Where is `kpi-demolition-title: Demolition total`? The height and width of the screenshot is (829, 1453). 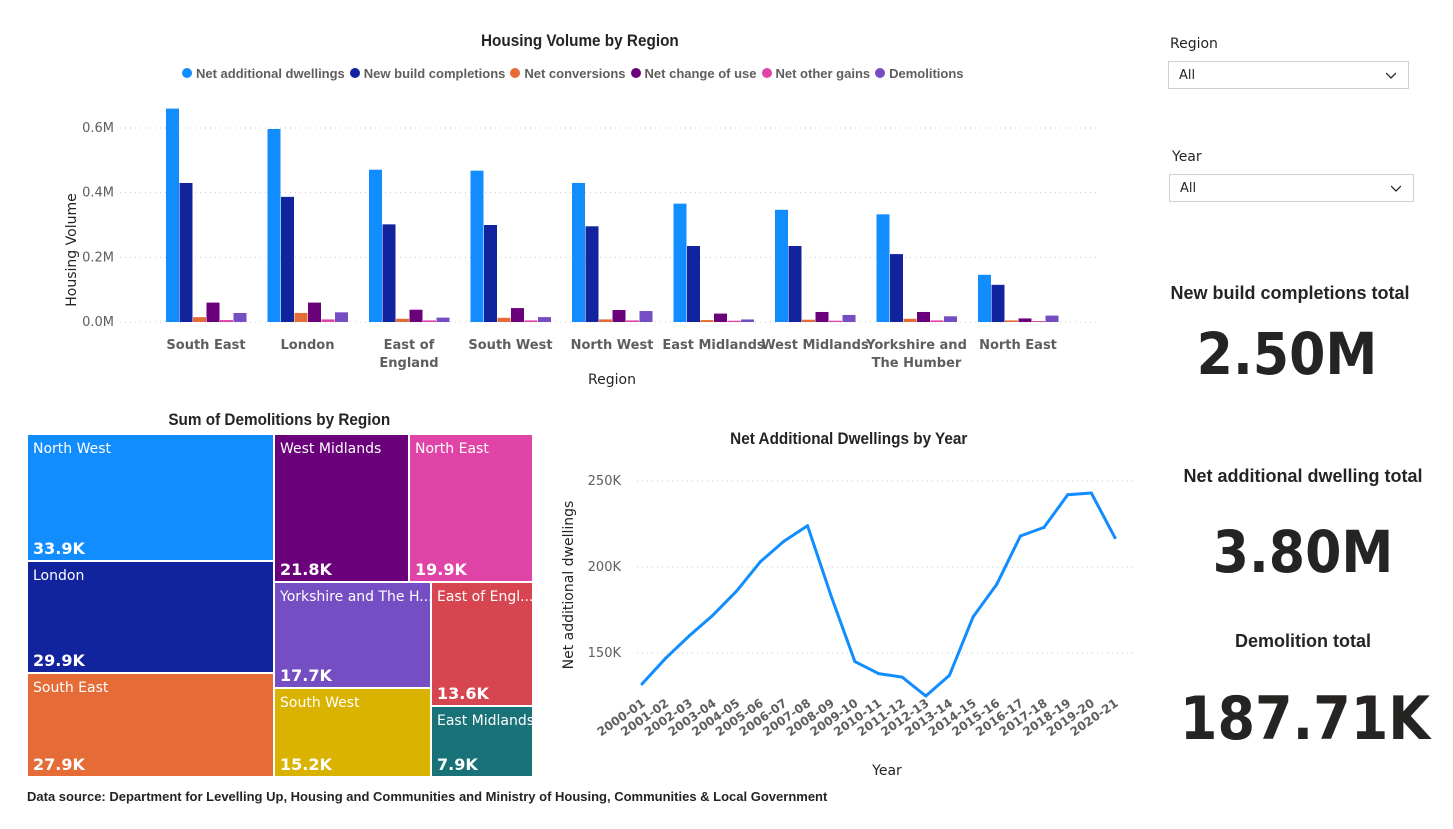
kpi-demolition-title: Demolition total is located at coordinates (1303, 641).